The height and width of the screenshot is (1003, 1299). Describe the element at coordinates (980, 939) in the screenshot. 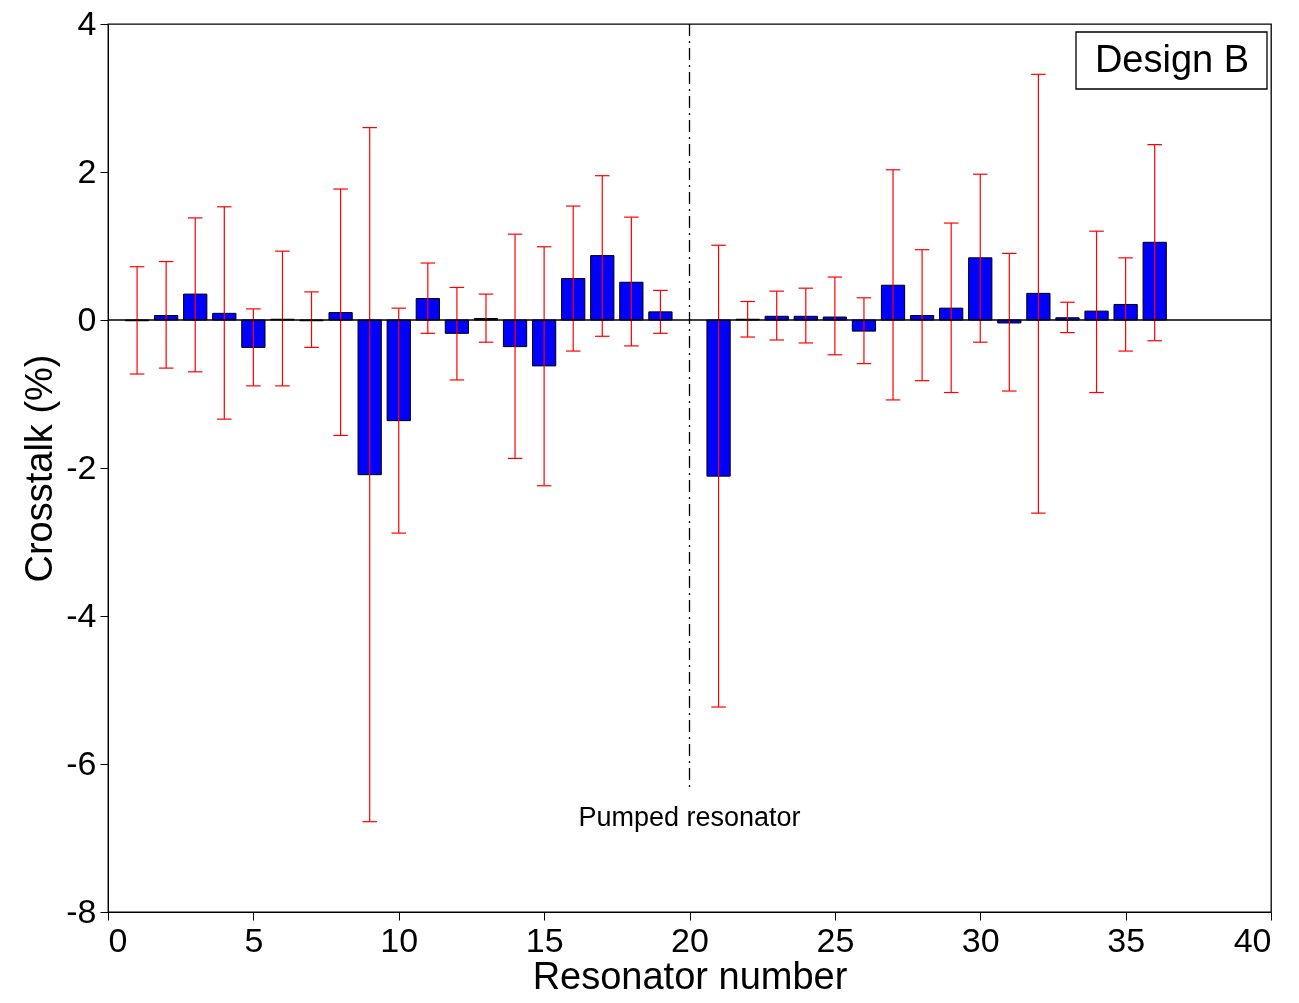

I see `x-tick-label: 30` at that location.